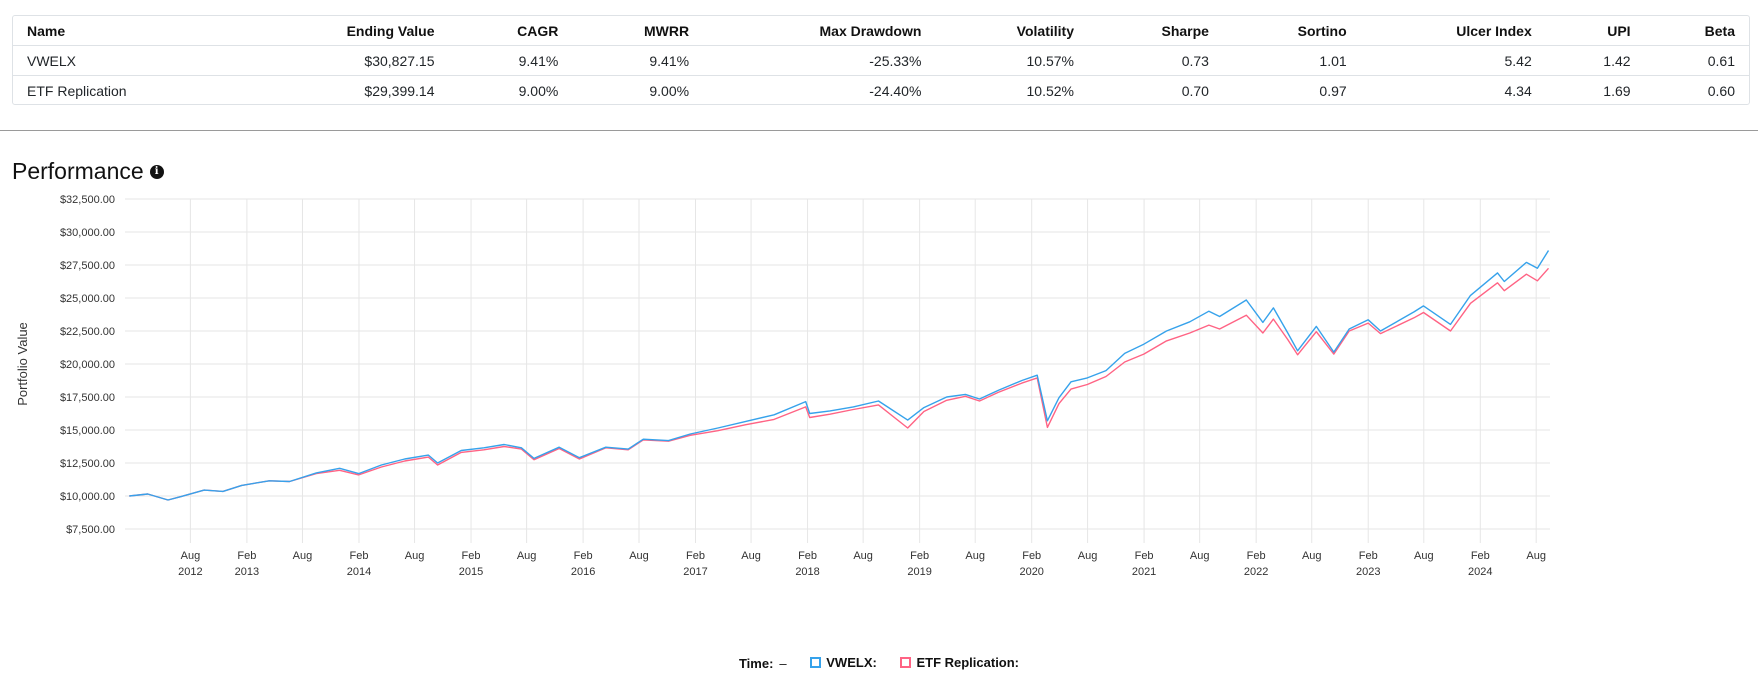  I want to click on col-header-upi: UPI, so click(1595, 31).